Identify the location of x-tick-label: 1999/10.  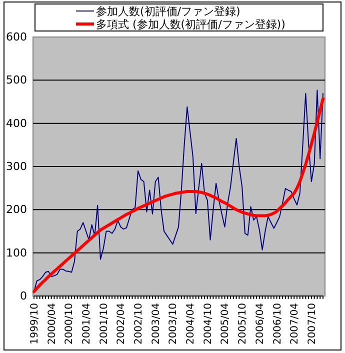
(35, 324).